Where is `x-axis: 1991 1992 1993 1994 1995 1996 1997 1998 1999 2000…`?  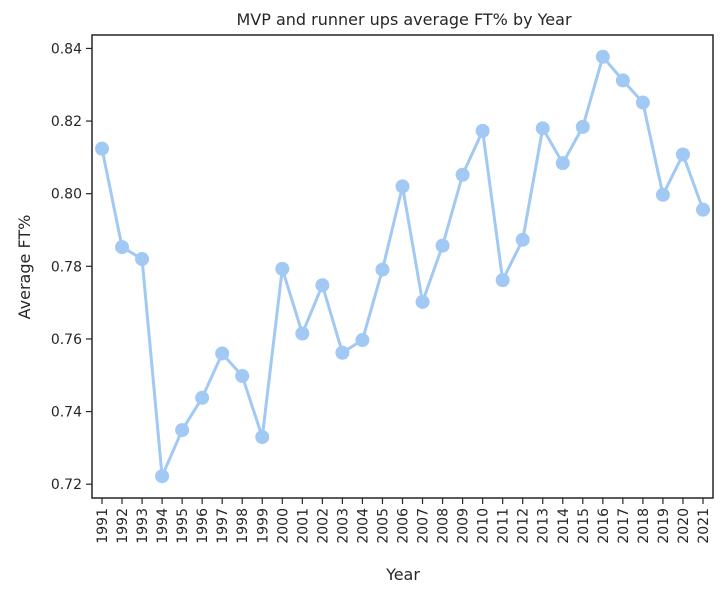 x-axis: 1991 1992 1993 1994 1995 1996 1997 1998 1999 2000… is located at coordinates (403, 521).